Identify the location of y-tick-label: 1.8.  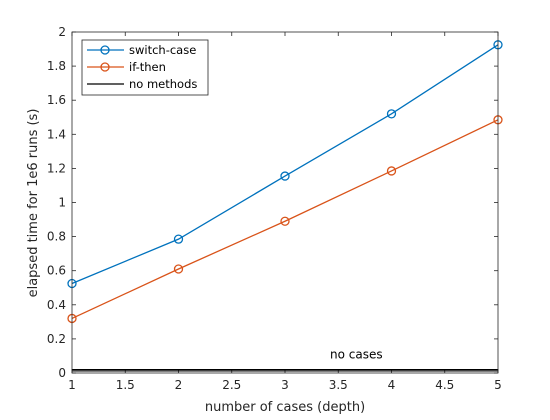
(56, 66).